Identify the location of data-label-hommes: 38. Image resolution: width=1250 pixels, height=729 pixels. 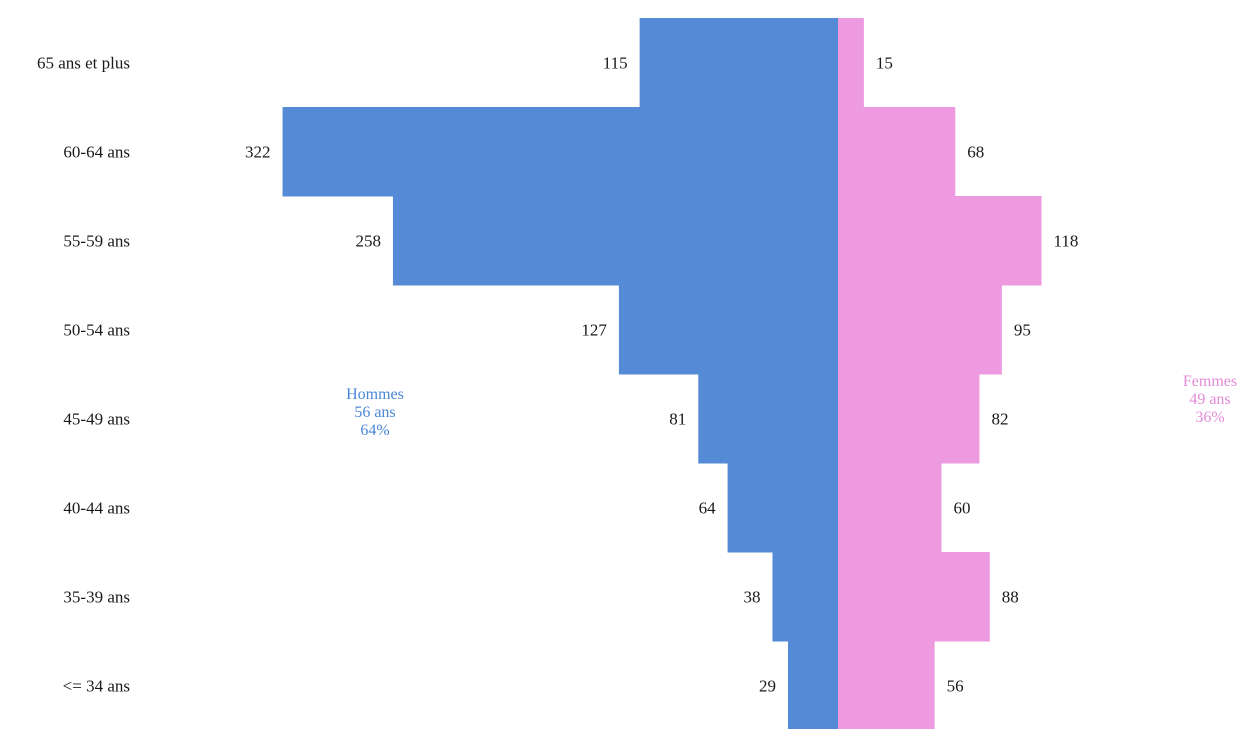
(751, 597).